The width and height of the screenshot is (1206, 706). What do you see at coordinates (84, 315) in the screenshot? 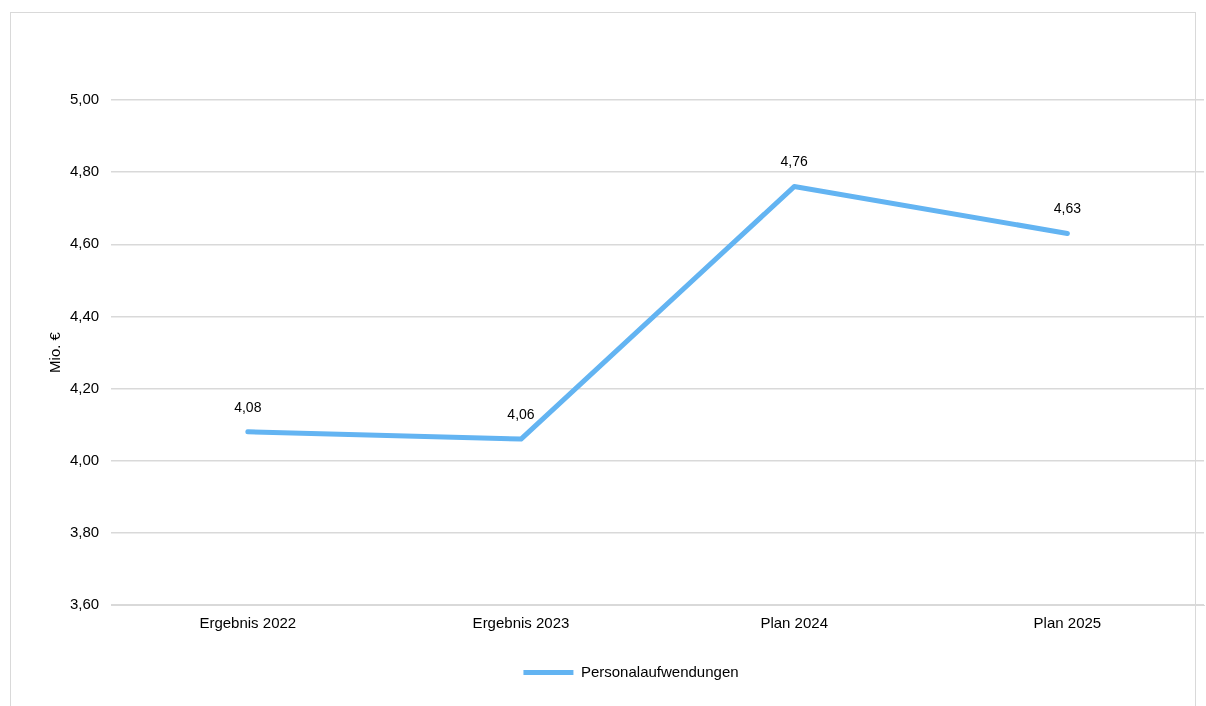
I see `y-tick-label: 4,40` at bounding box center [84, 315].